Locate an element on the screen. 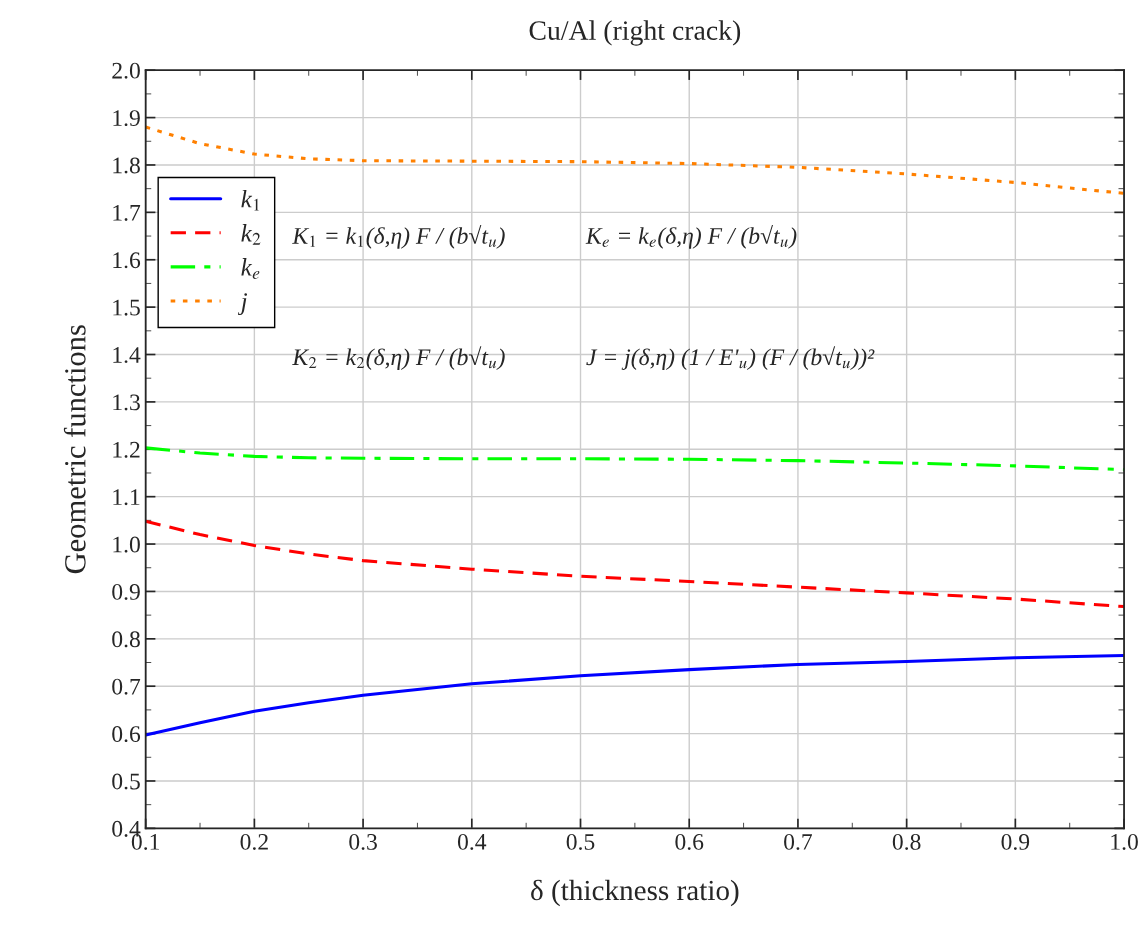 The image size is (1147, 936). legend-label: k$_{2}$ is located at coordinates (251, 234).